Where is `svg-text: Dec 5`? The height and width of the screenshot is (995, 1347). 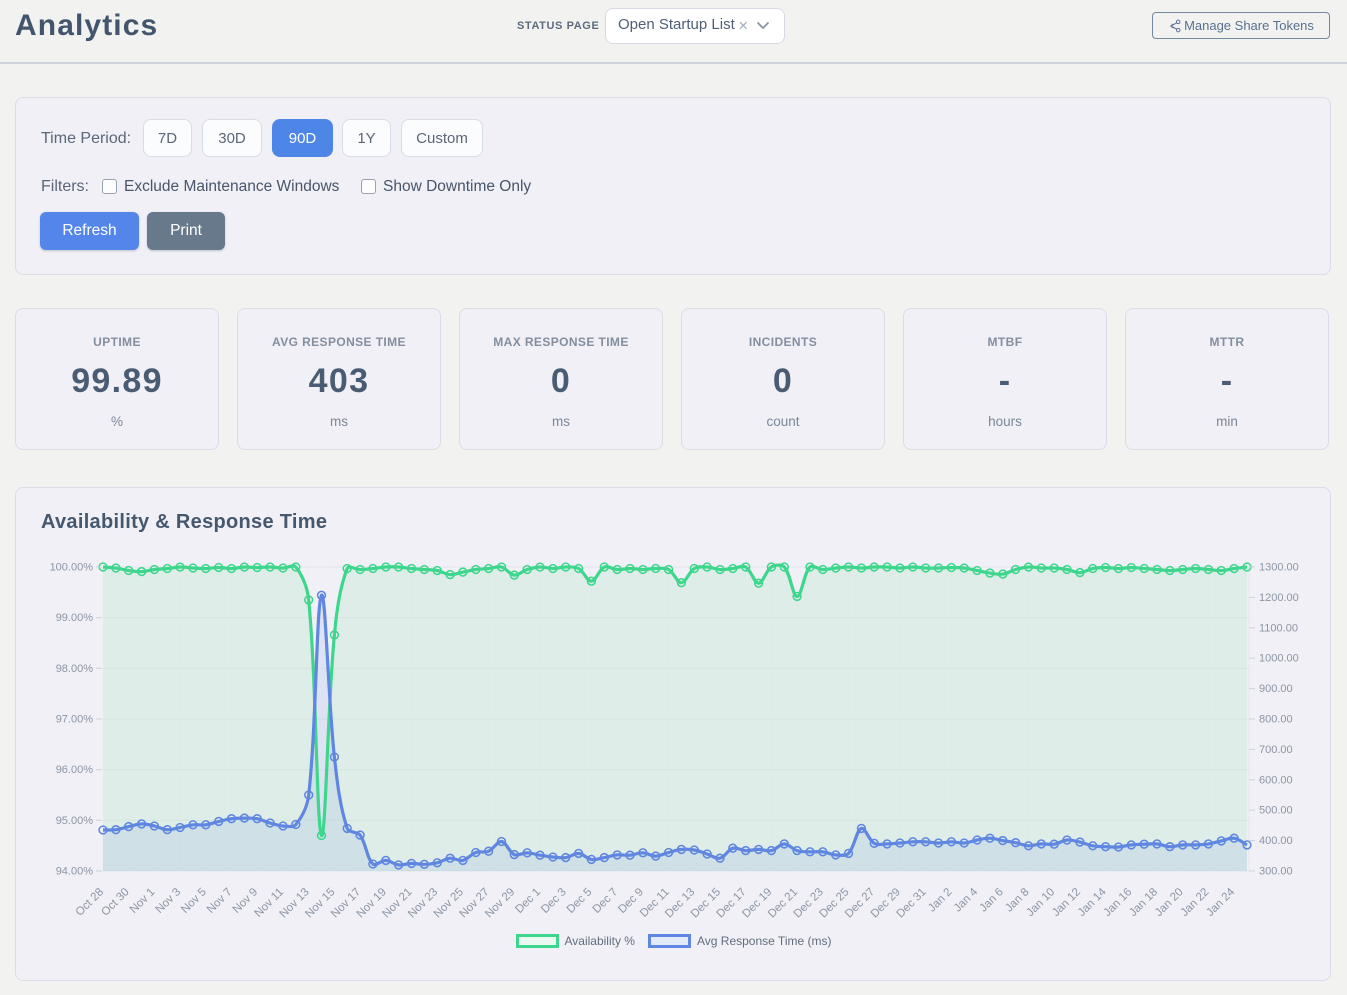 svg-text: Dec 5 is located at coordinates (580, 901).